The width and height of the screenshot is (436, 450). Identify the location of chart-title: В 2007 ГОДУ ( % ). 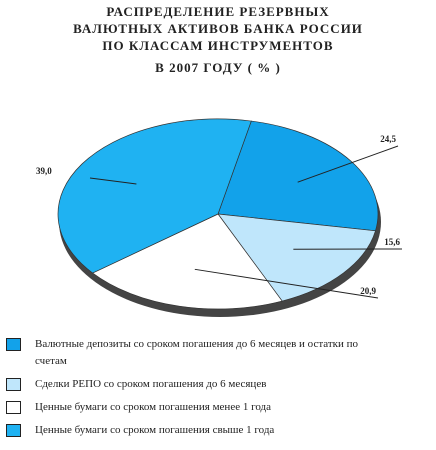
(218, 67).